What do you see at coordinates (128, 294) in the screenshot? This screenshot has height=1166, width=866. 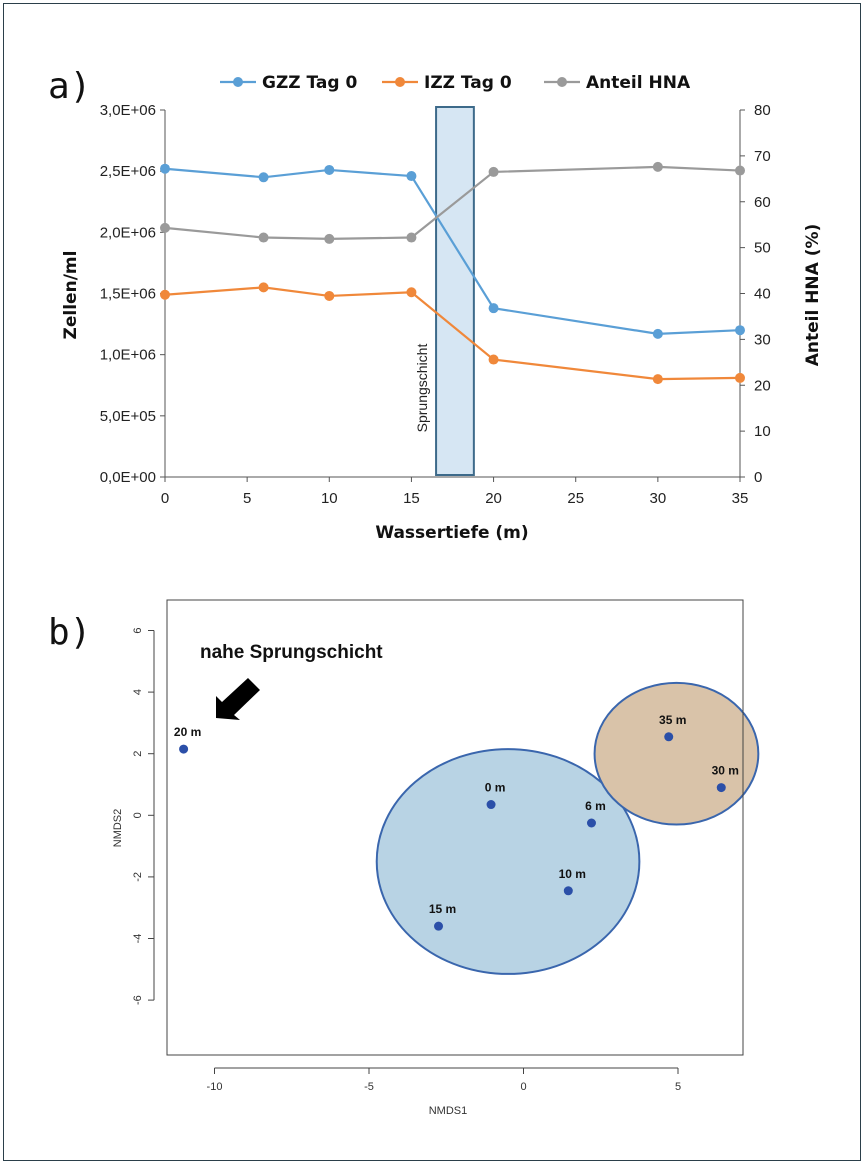 I see `y-tick-label-a: 1,5E+06` at bounding box center [128, 294].